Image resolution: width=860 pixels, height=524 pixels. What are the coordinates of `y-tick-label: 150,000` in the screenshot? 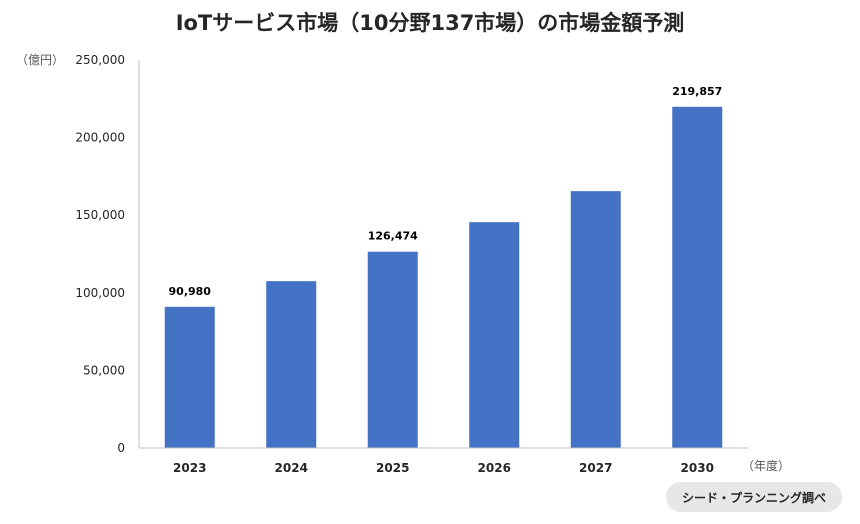 It's located at (100, 215).